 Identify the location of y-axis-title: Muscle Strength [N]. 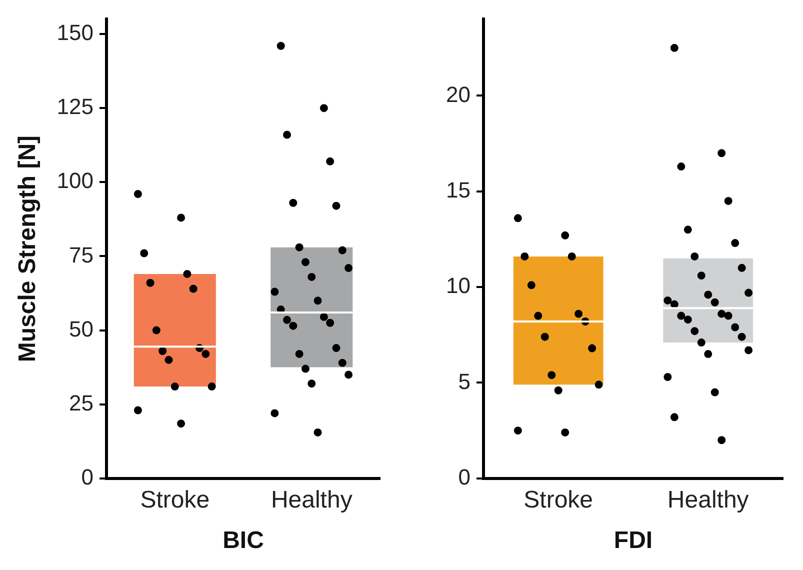
(28, 248).